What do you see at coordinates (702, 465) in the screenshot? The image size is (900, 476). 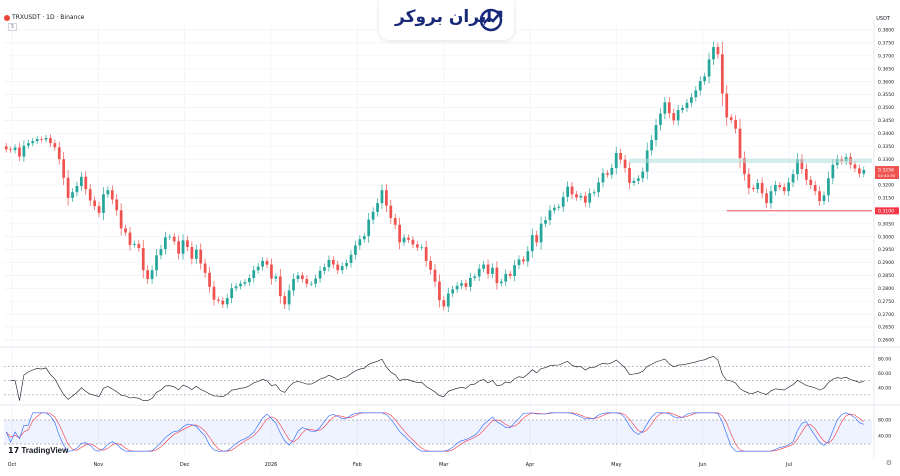 I see `time-tick-label: Jun` at bounding box center [702, 465].